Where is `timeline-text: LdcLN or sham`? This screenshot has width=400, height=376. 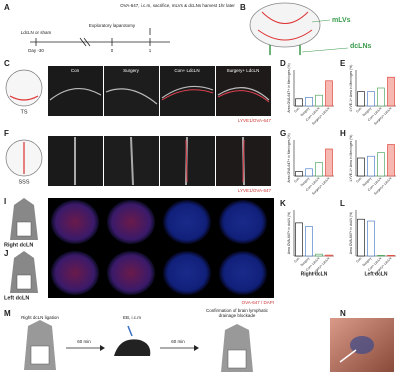 timeline-text: LdcLN or sham is located at coordinates (36, 32).